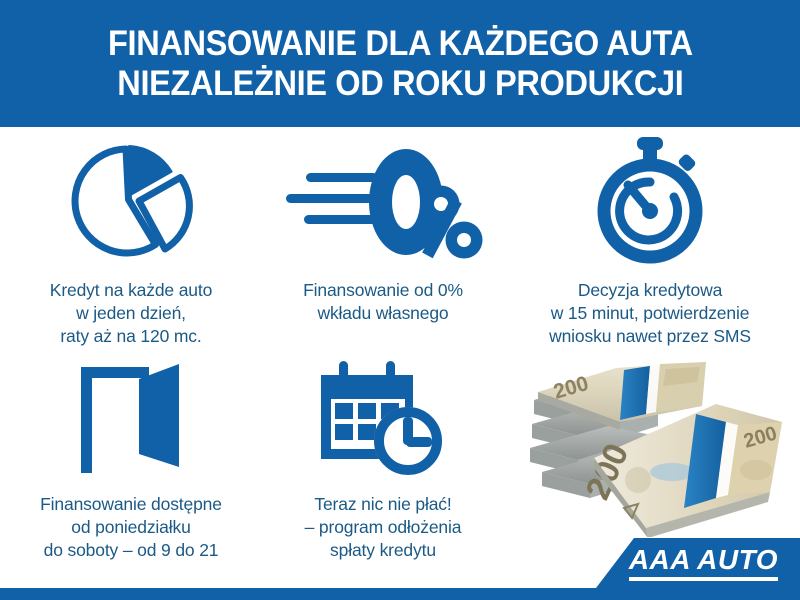 This screenshot has height=600, width=800. Describe the element at coordinates (400, 83) in the screenshot. I see `header-title-line-2: NIEZALEŻNIE OD ROKU PRODUKCJI` at that location.